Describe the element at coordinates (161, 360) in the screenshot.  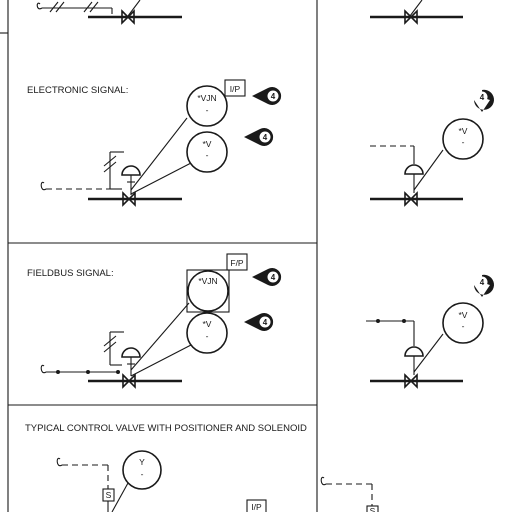
I see `fieldbus-valve-link` at that location.